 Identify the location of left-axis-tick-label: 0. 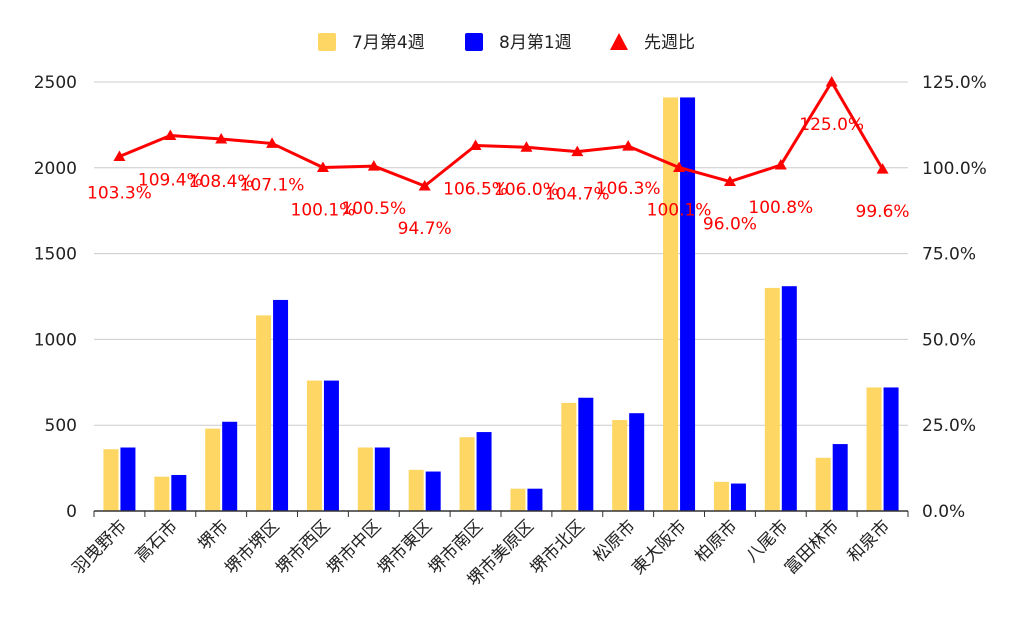
(71, 512).